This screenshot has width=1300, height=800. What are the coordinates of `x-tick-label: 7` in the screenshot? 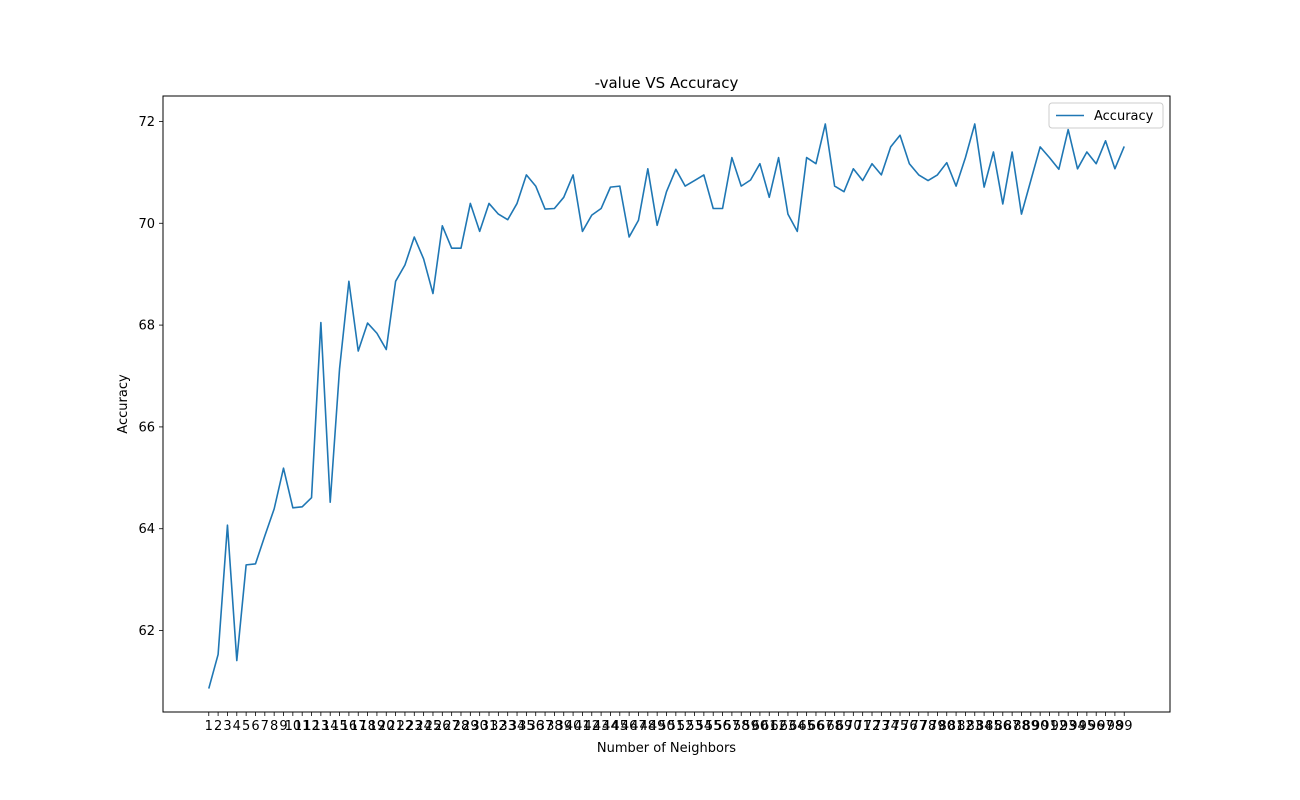 It's located at (265, 726).